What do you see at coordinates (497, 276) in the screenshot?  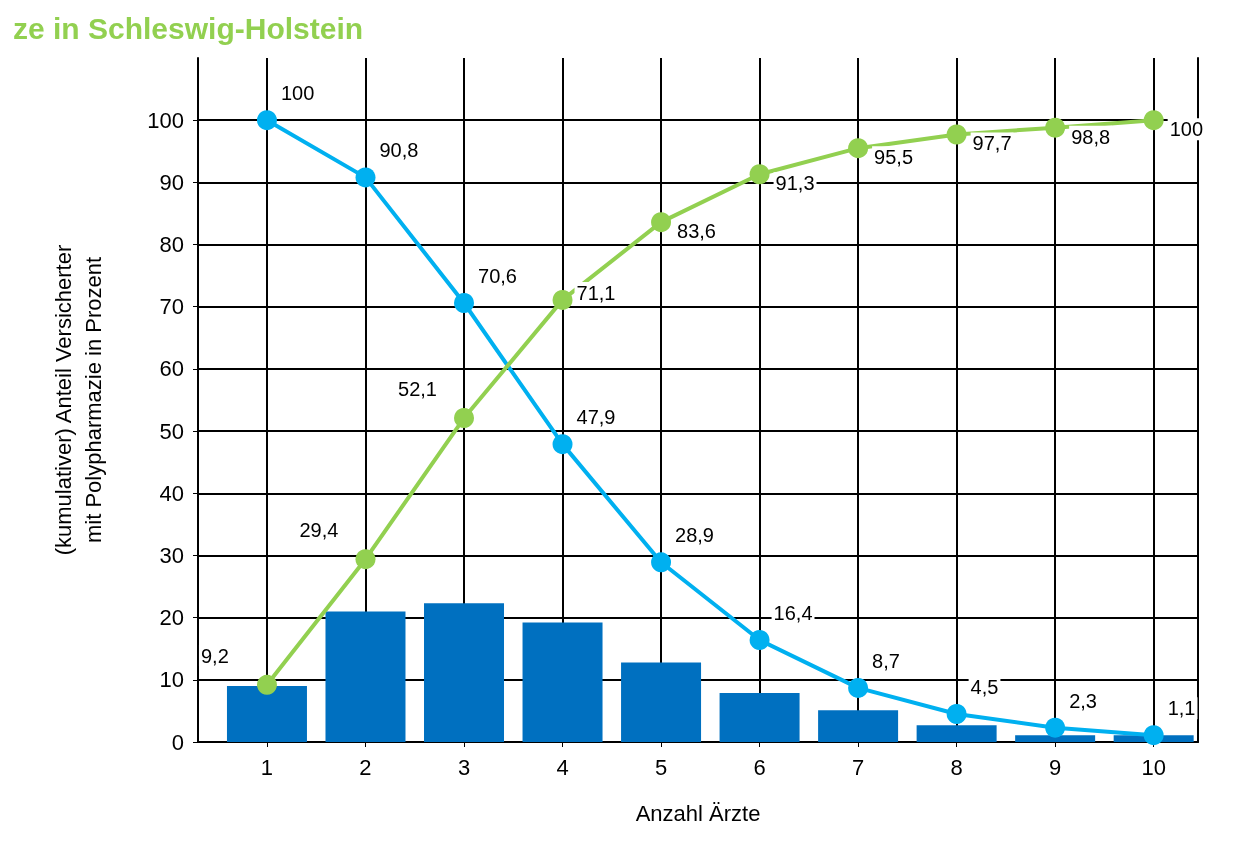 I see `data-label: 70,6` at bounding box center [497, 276].